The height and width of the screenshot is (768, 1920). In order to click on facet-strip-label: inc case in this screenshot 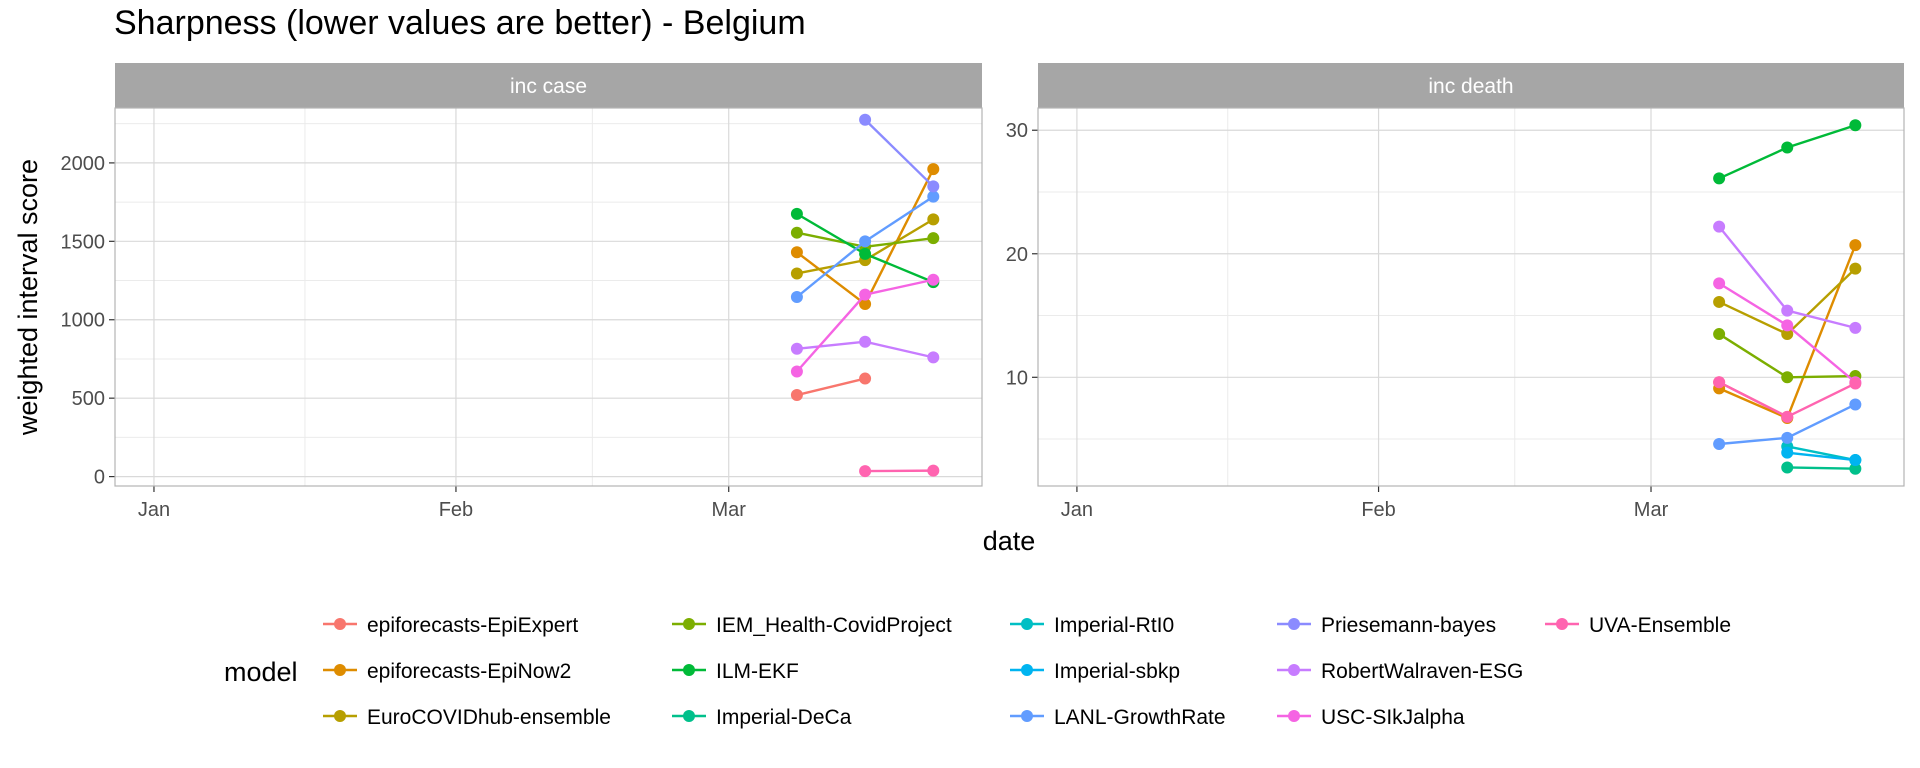, I will do `click(548, 86)`.